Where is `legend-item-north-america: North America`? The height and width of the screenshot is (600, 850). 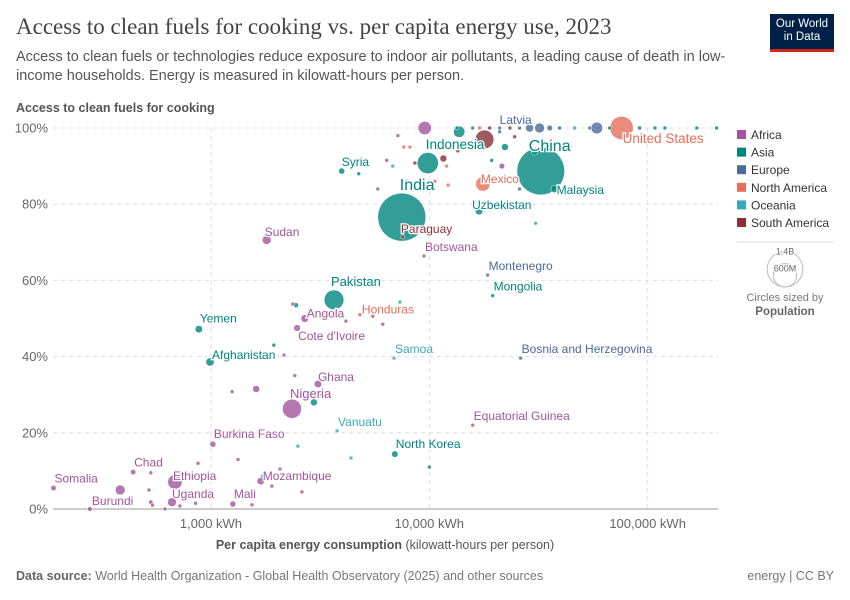
legend-item-north-america: North America is located at coordinates (789, 188).